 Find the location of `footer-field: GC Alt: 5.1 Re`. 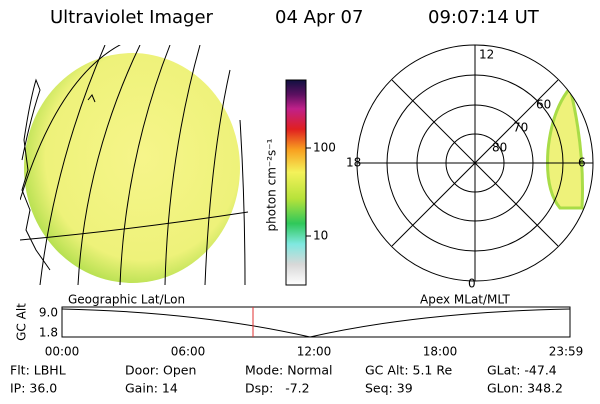

footer-field: GC Alt: 5.1 Re is located at coordinates (408, 370).